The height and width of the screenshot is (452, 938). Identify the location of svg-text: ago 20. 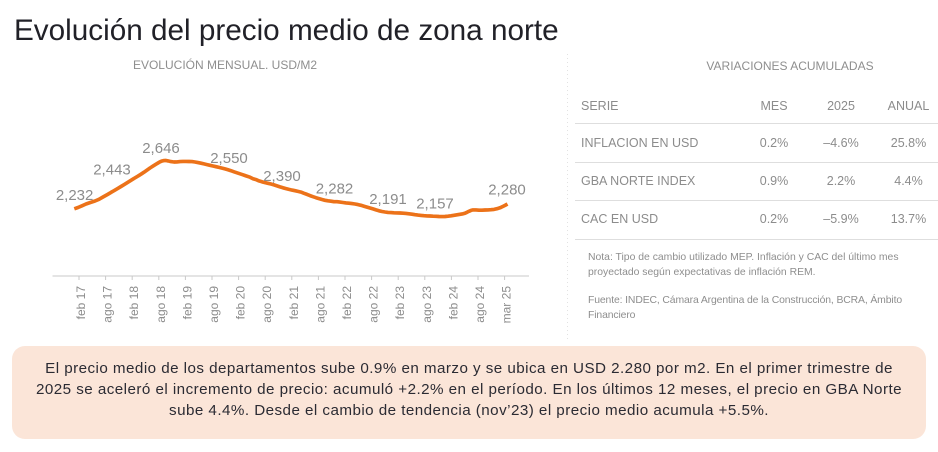
(267, 304).